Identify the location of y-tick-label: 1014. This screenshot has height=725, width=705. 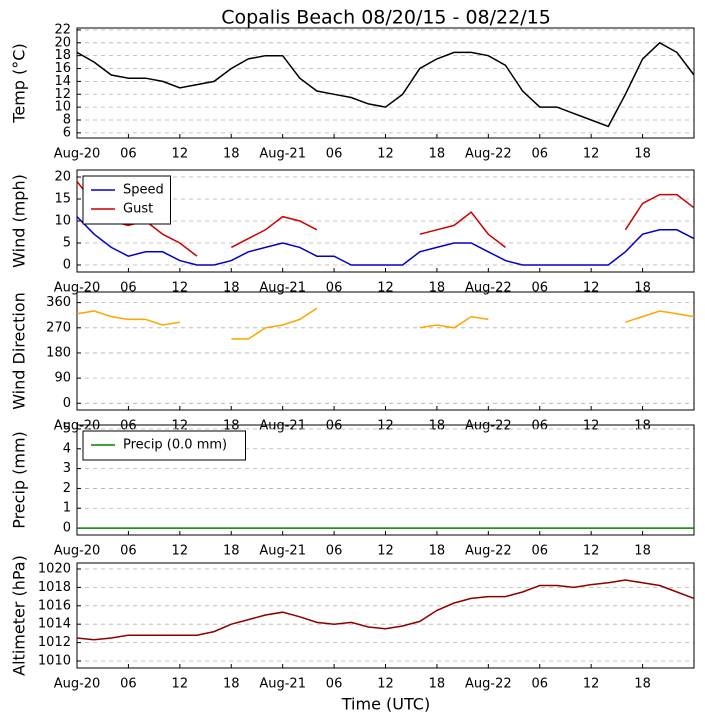
(54, 624).